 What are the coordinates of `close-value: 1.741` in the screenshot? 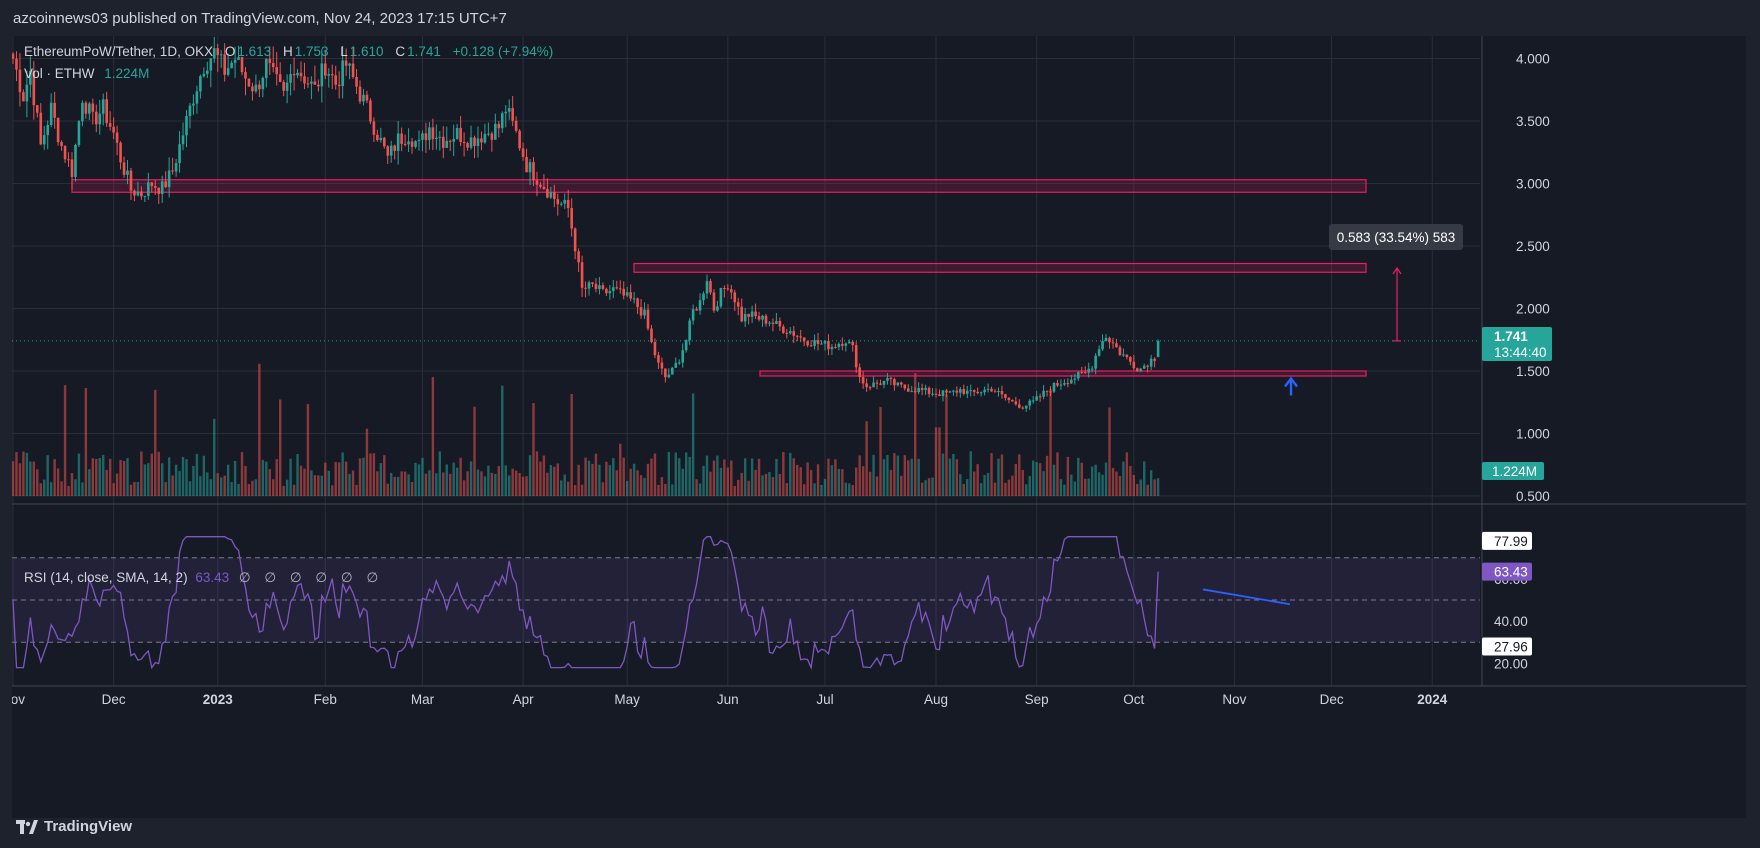 It's located at (424, 51).